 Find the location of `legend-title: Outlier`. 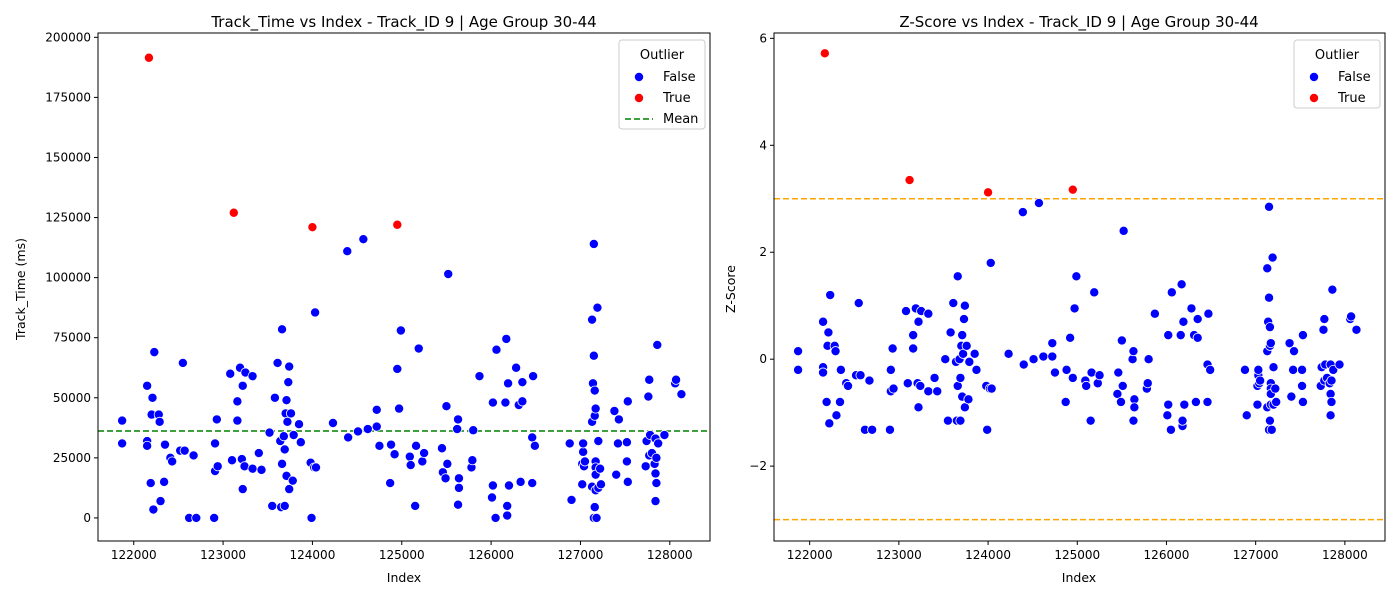

legend-title: Outlier is located at coordinates (1337, 55).